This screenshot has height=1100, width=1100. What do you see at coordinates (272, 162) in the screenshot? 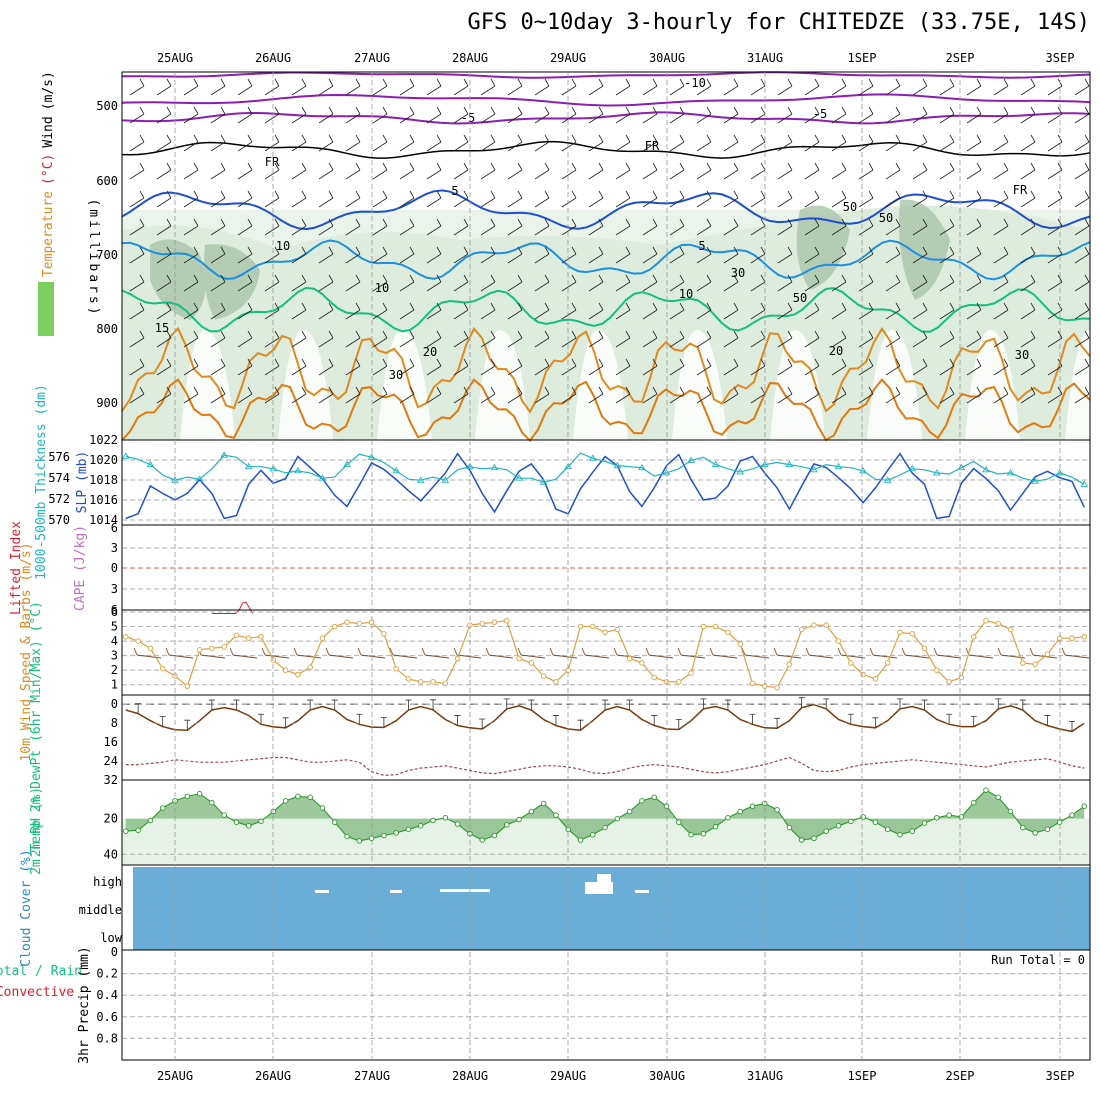
I see `contour-label: FR` at bounding box center [272, 162].